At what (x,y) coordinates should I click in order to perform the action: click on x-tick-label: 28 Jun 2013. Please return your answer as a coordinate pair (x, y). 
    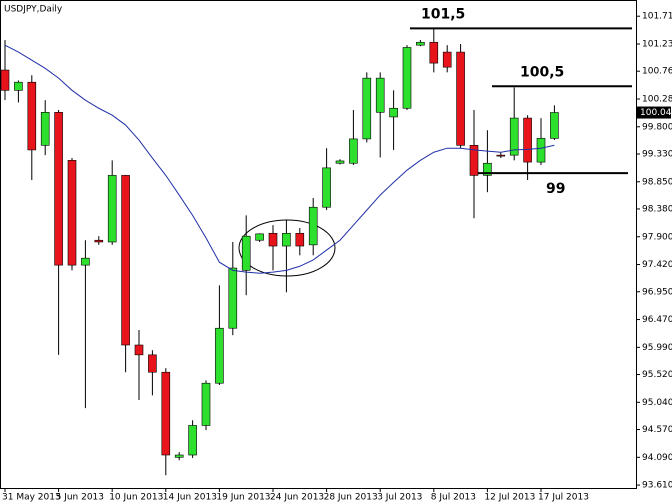
    Looking at the image, I should click on (351, 498).